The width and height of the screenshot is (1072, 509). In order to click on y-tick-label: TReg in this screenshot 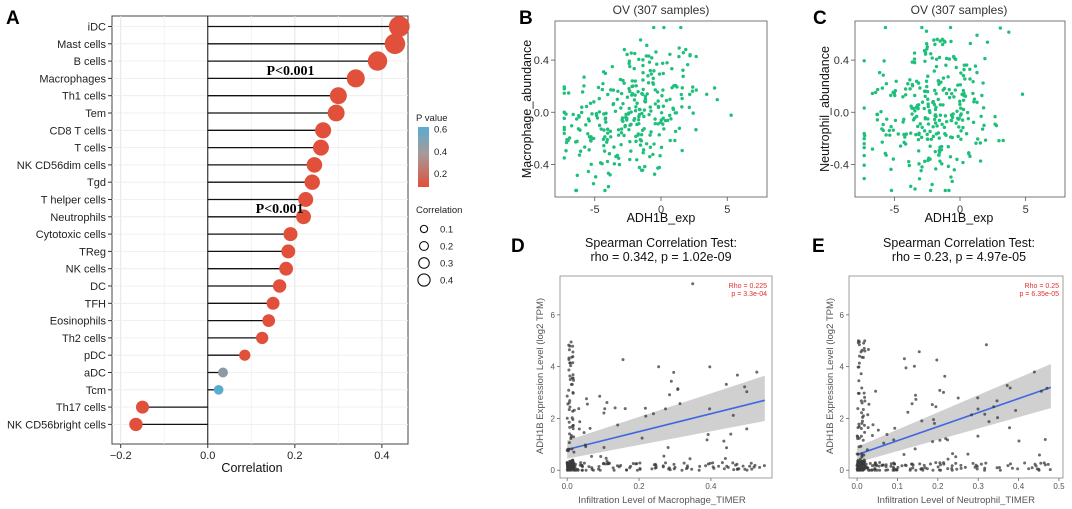, I will do `click(92, 252)`.